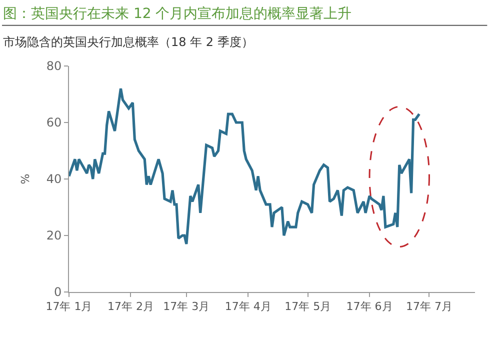 This screenshot has height=352, width=490. What do you see at coordinates (130, 307) in the screenshot?
I see `x-tick-label: 17年 2月` at bounding box center [130, 307].